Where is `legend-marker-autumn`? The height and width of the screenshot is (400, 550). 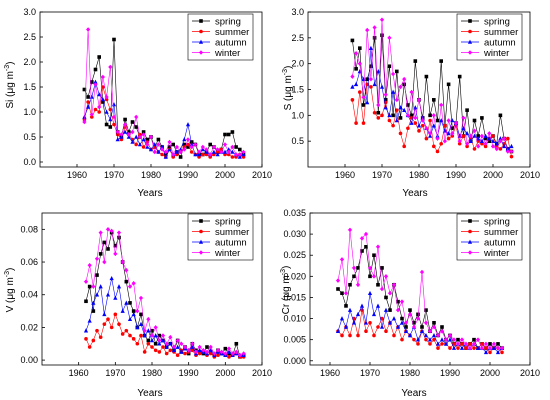
legend-marker-autumn is located at coordinates (201, 241).